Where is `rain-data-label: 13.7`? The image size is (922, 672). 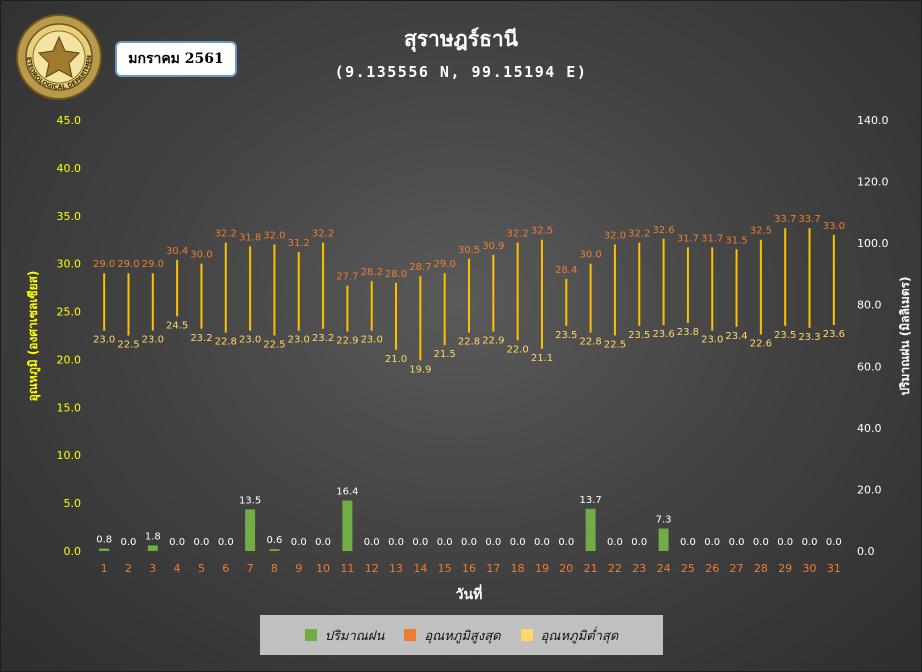
rain-data-label: 13.7 is located at coordinates (590, 500).